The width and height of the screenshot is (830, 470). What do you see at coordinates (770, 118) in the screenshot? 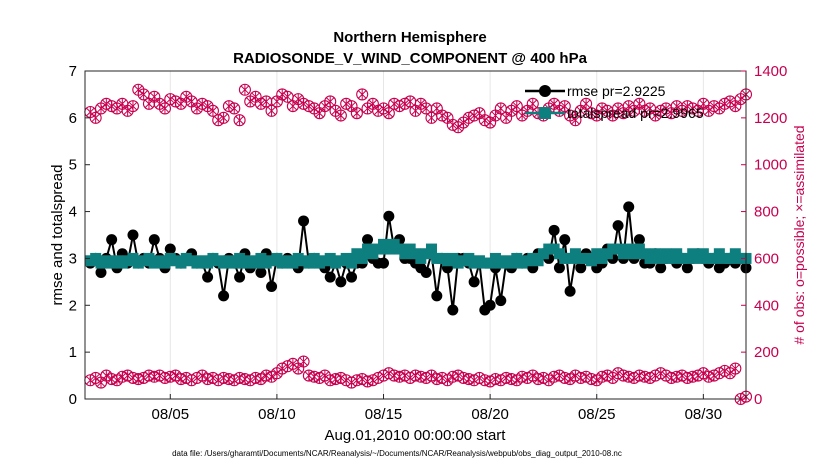
I see `y2-tick-label-6: 1200` at bounding box center [770, 118].